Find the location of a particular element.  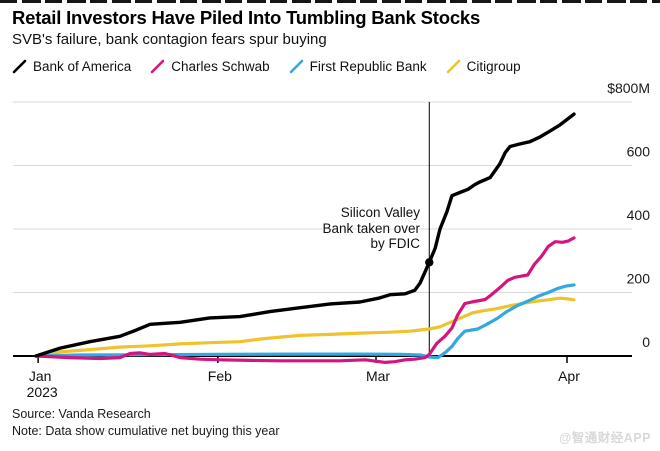

watermark: @智通财经APP is located at coordinates (605, 438).